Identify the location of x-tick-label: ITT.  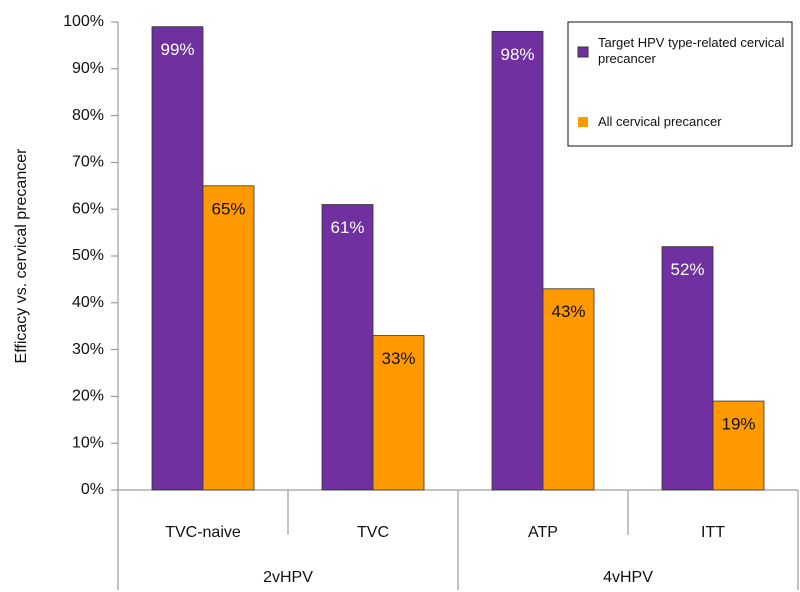
(713, 532).